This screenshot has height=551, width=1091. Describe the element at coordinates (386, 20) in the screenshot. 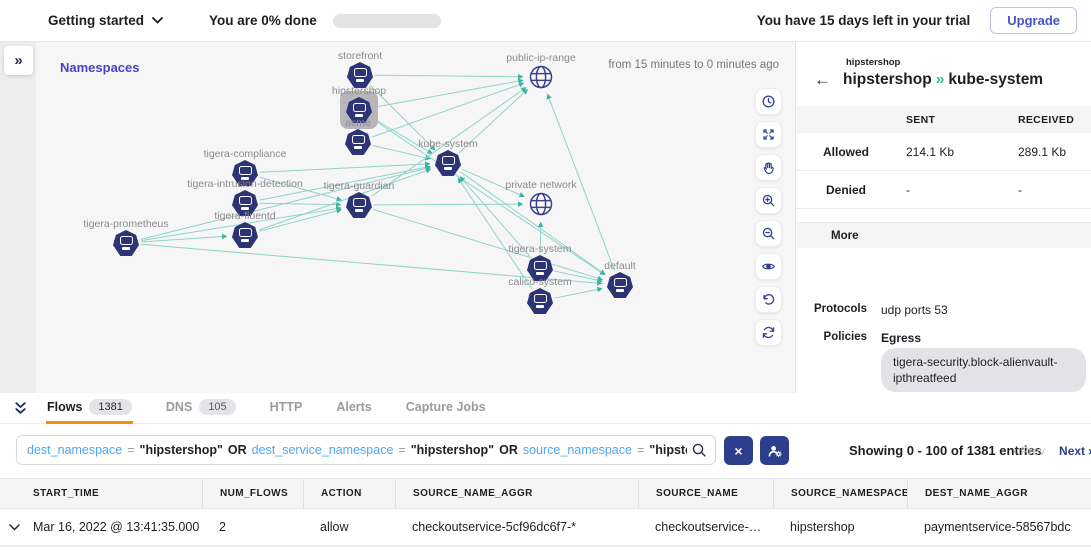

I see `progress-bar` at that location.